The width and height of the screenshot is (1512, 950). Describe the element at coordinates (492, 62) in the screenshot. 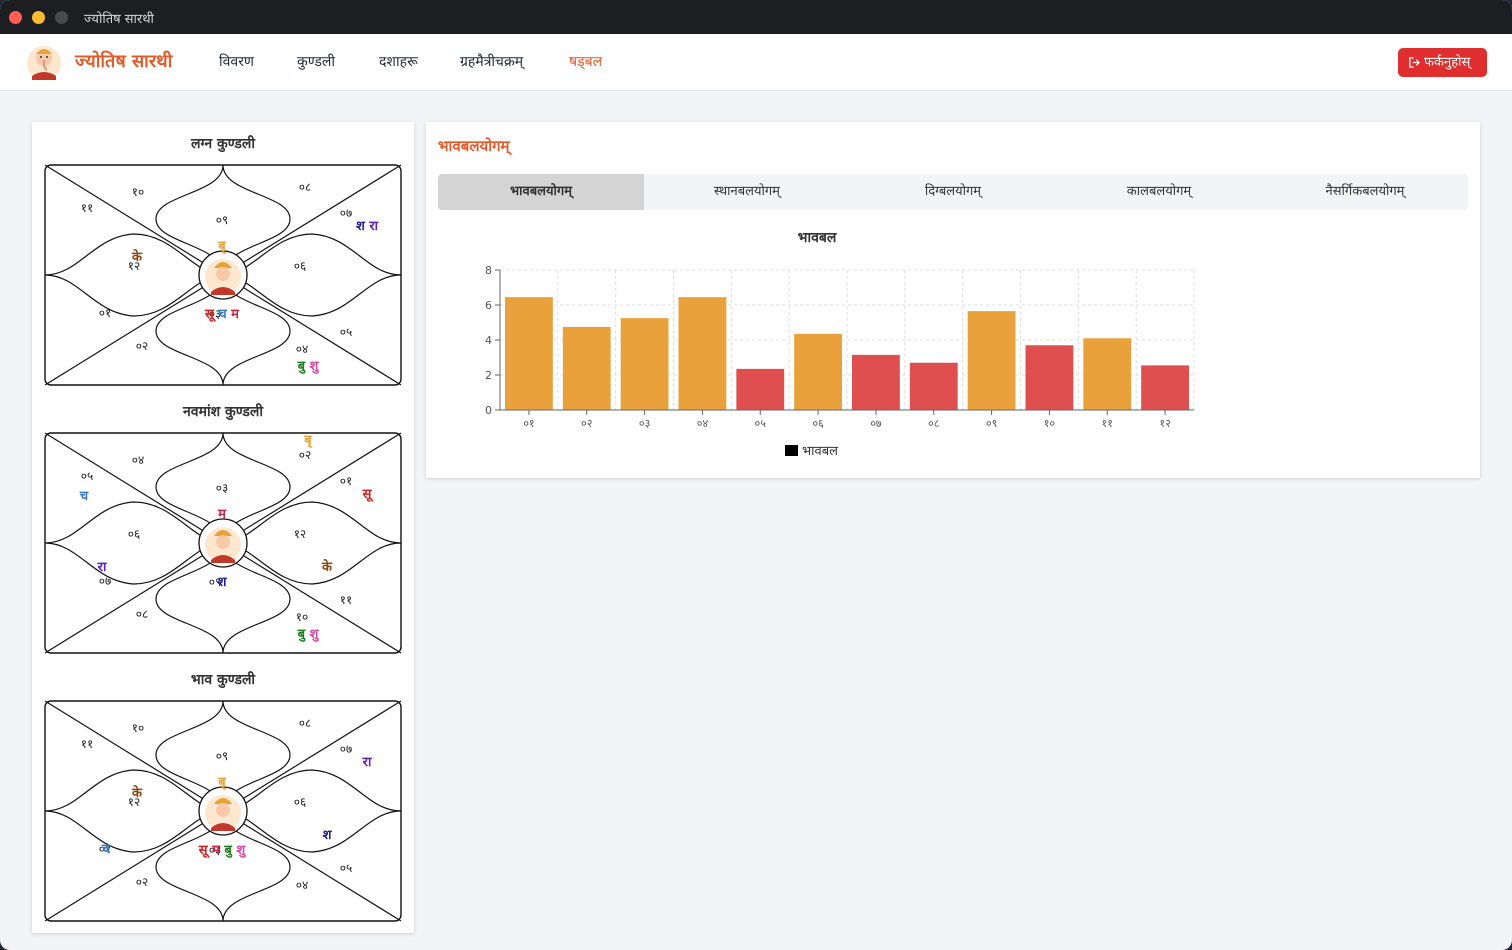

I see `nav-item-grahamaitri: ग्रहमैत्रीचक्रम्` at that location.